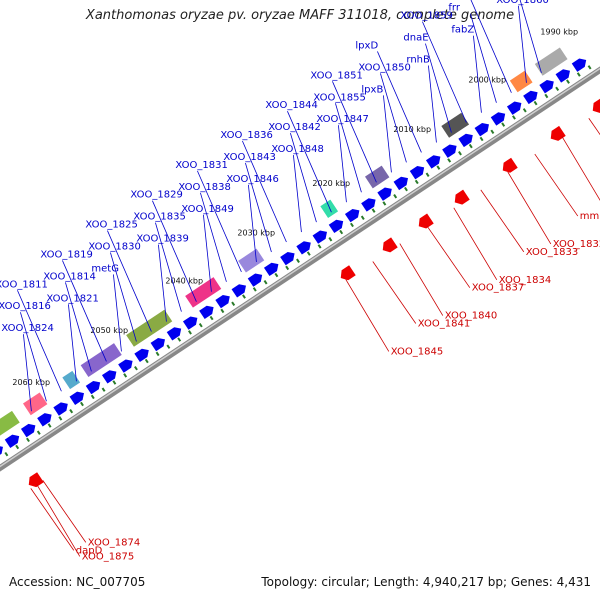 The height and width of the screenshot is (600, 600). What do you see at coordinates (77, 582) in the screenshot?
I see `accession-label: Accession: NC_007705` at bounding box center [77, 582].